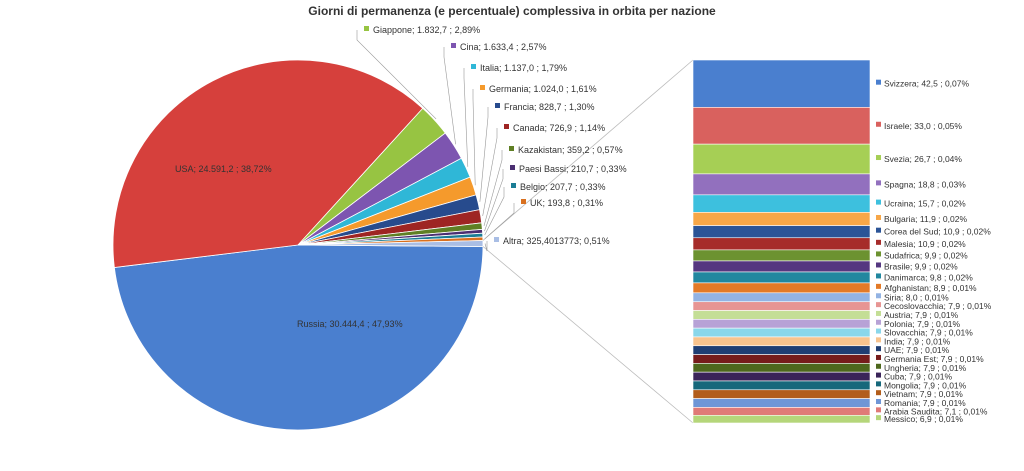 This screenshot has width=1024, height=471. I want to click on bar-swatch-austria, so click(878, 313).